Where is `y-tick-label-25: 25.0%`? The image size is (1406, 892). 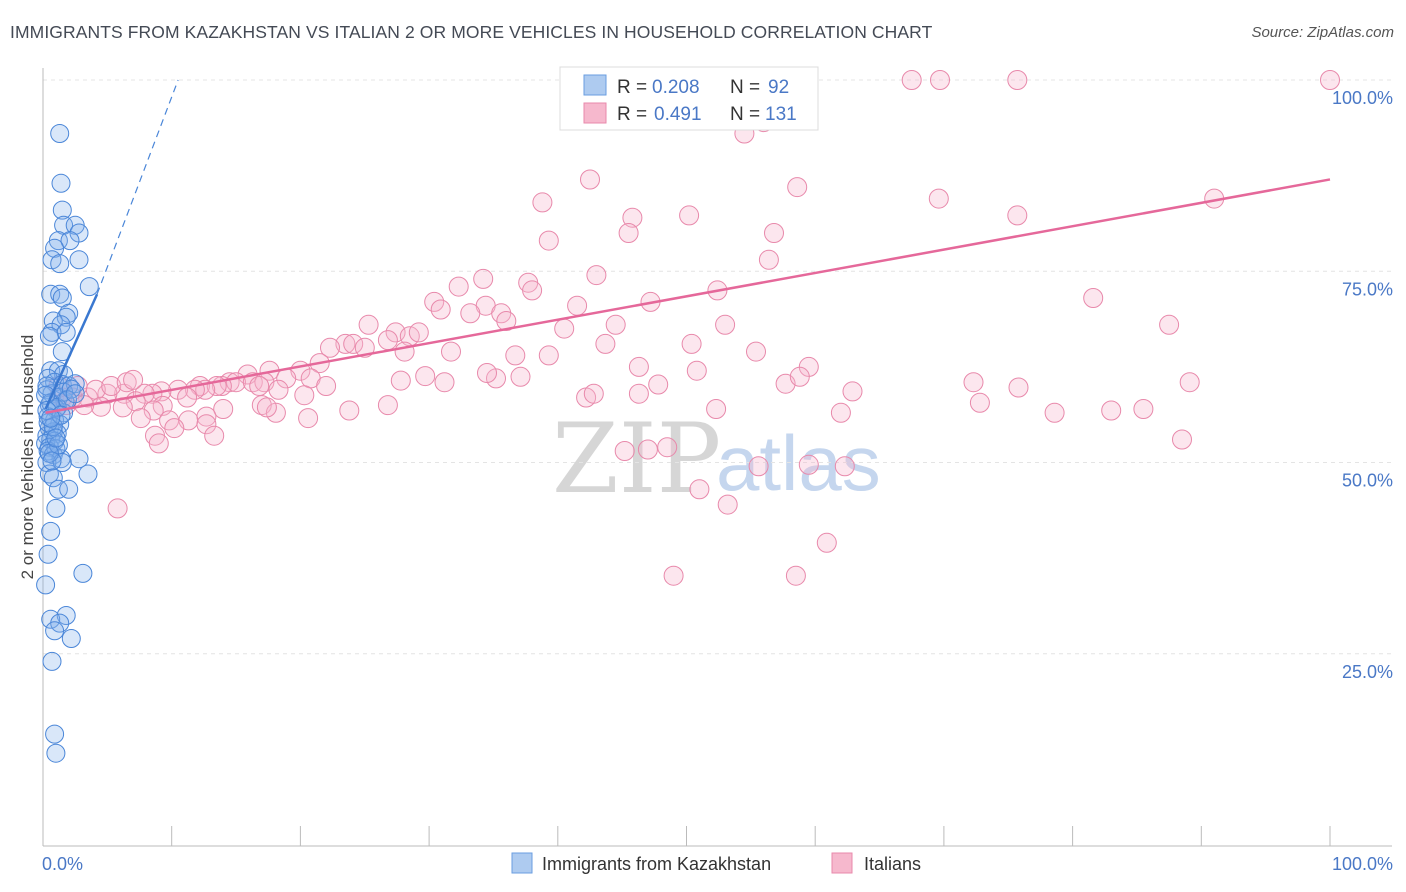
y-tick-label-25: 25.0% is located at coordinates (1367, 672).